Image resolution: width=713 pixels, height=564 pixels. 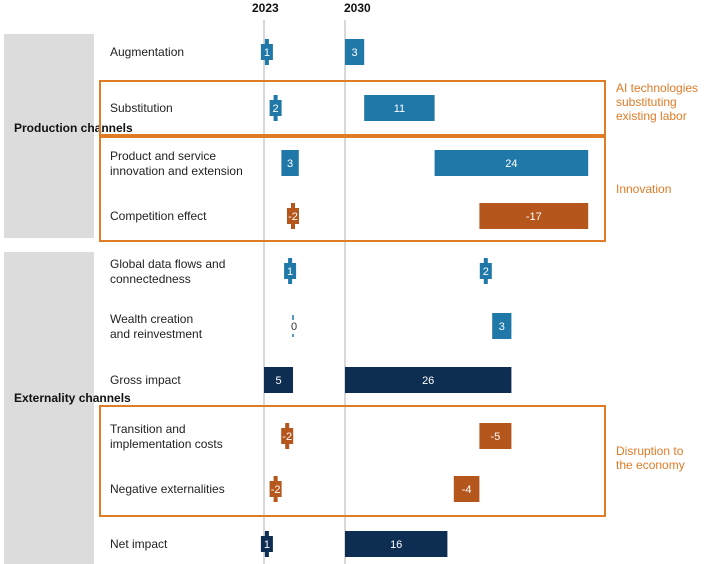 I want to click on channel-label-production: Production channels, so click(x=73, y=128).